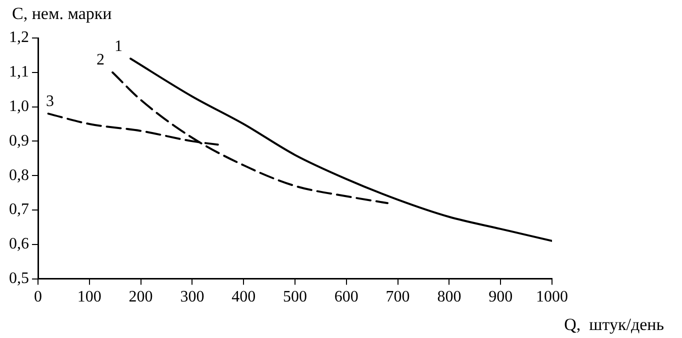 The width and height of the screenshot is (682, 338). Describe the element at coordinates (244, 297) in the screenshot. I see `x-tick-label: 400` at that location.